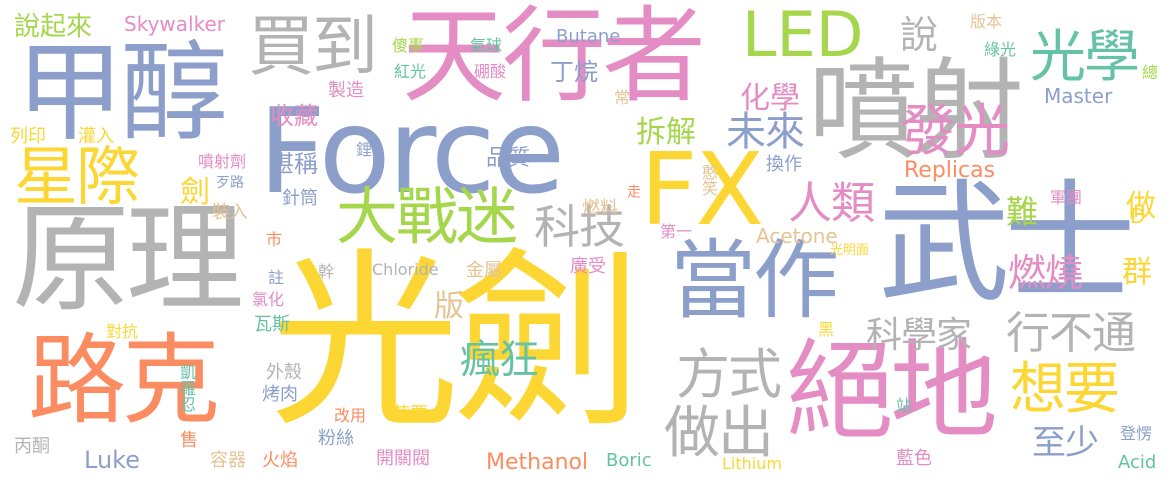 The width and height of the screenshot is (1175, 482). What do you see at coordinates (1085, 57) in the screenshot?
I see `word-optics: 光學` at bounding box center [1085, 57].